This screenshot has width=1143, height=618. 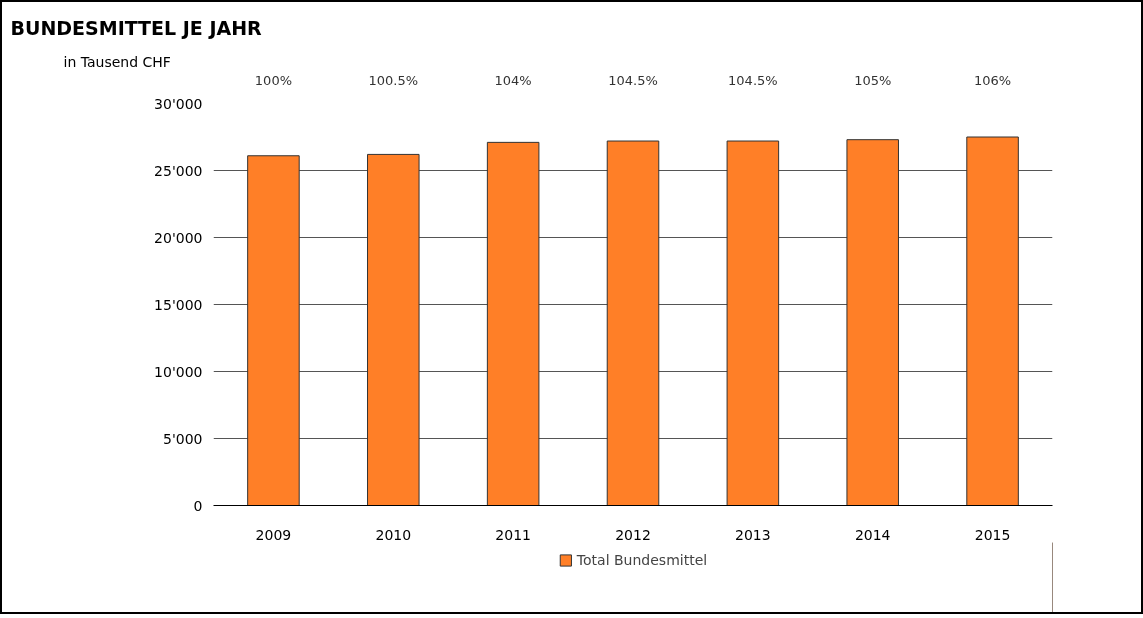 I want to click on y-tick-label: 30'000, so click(x=178, y=103).